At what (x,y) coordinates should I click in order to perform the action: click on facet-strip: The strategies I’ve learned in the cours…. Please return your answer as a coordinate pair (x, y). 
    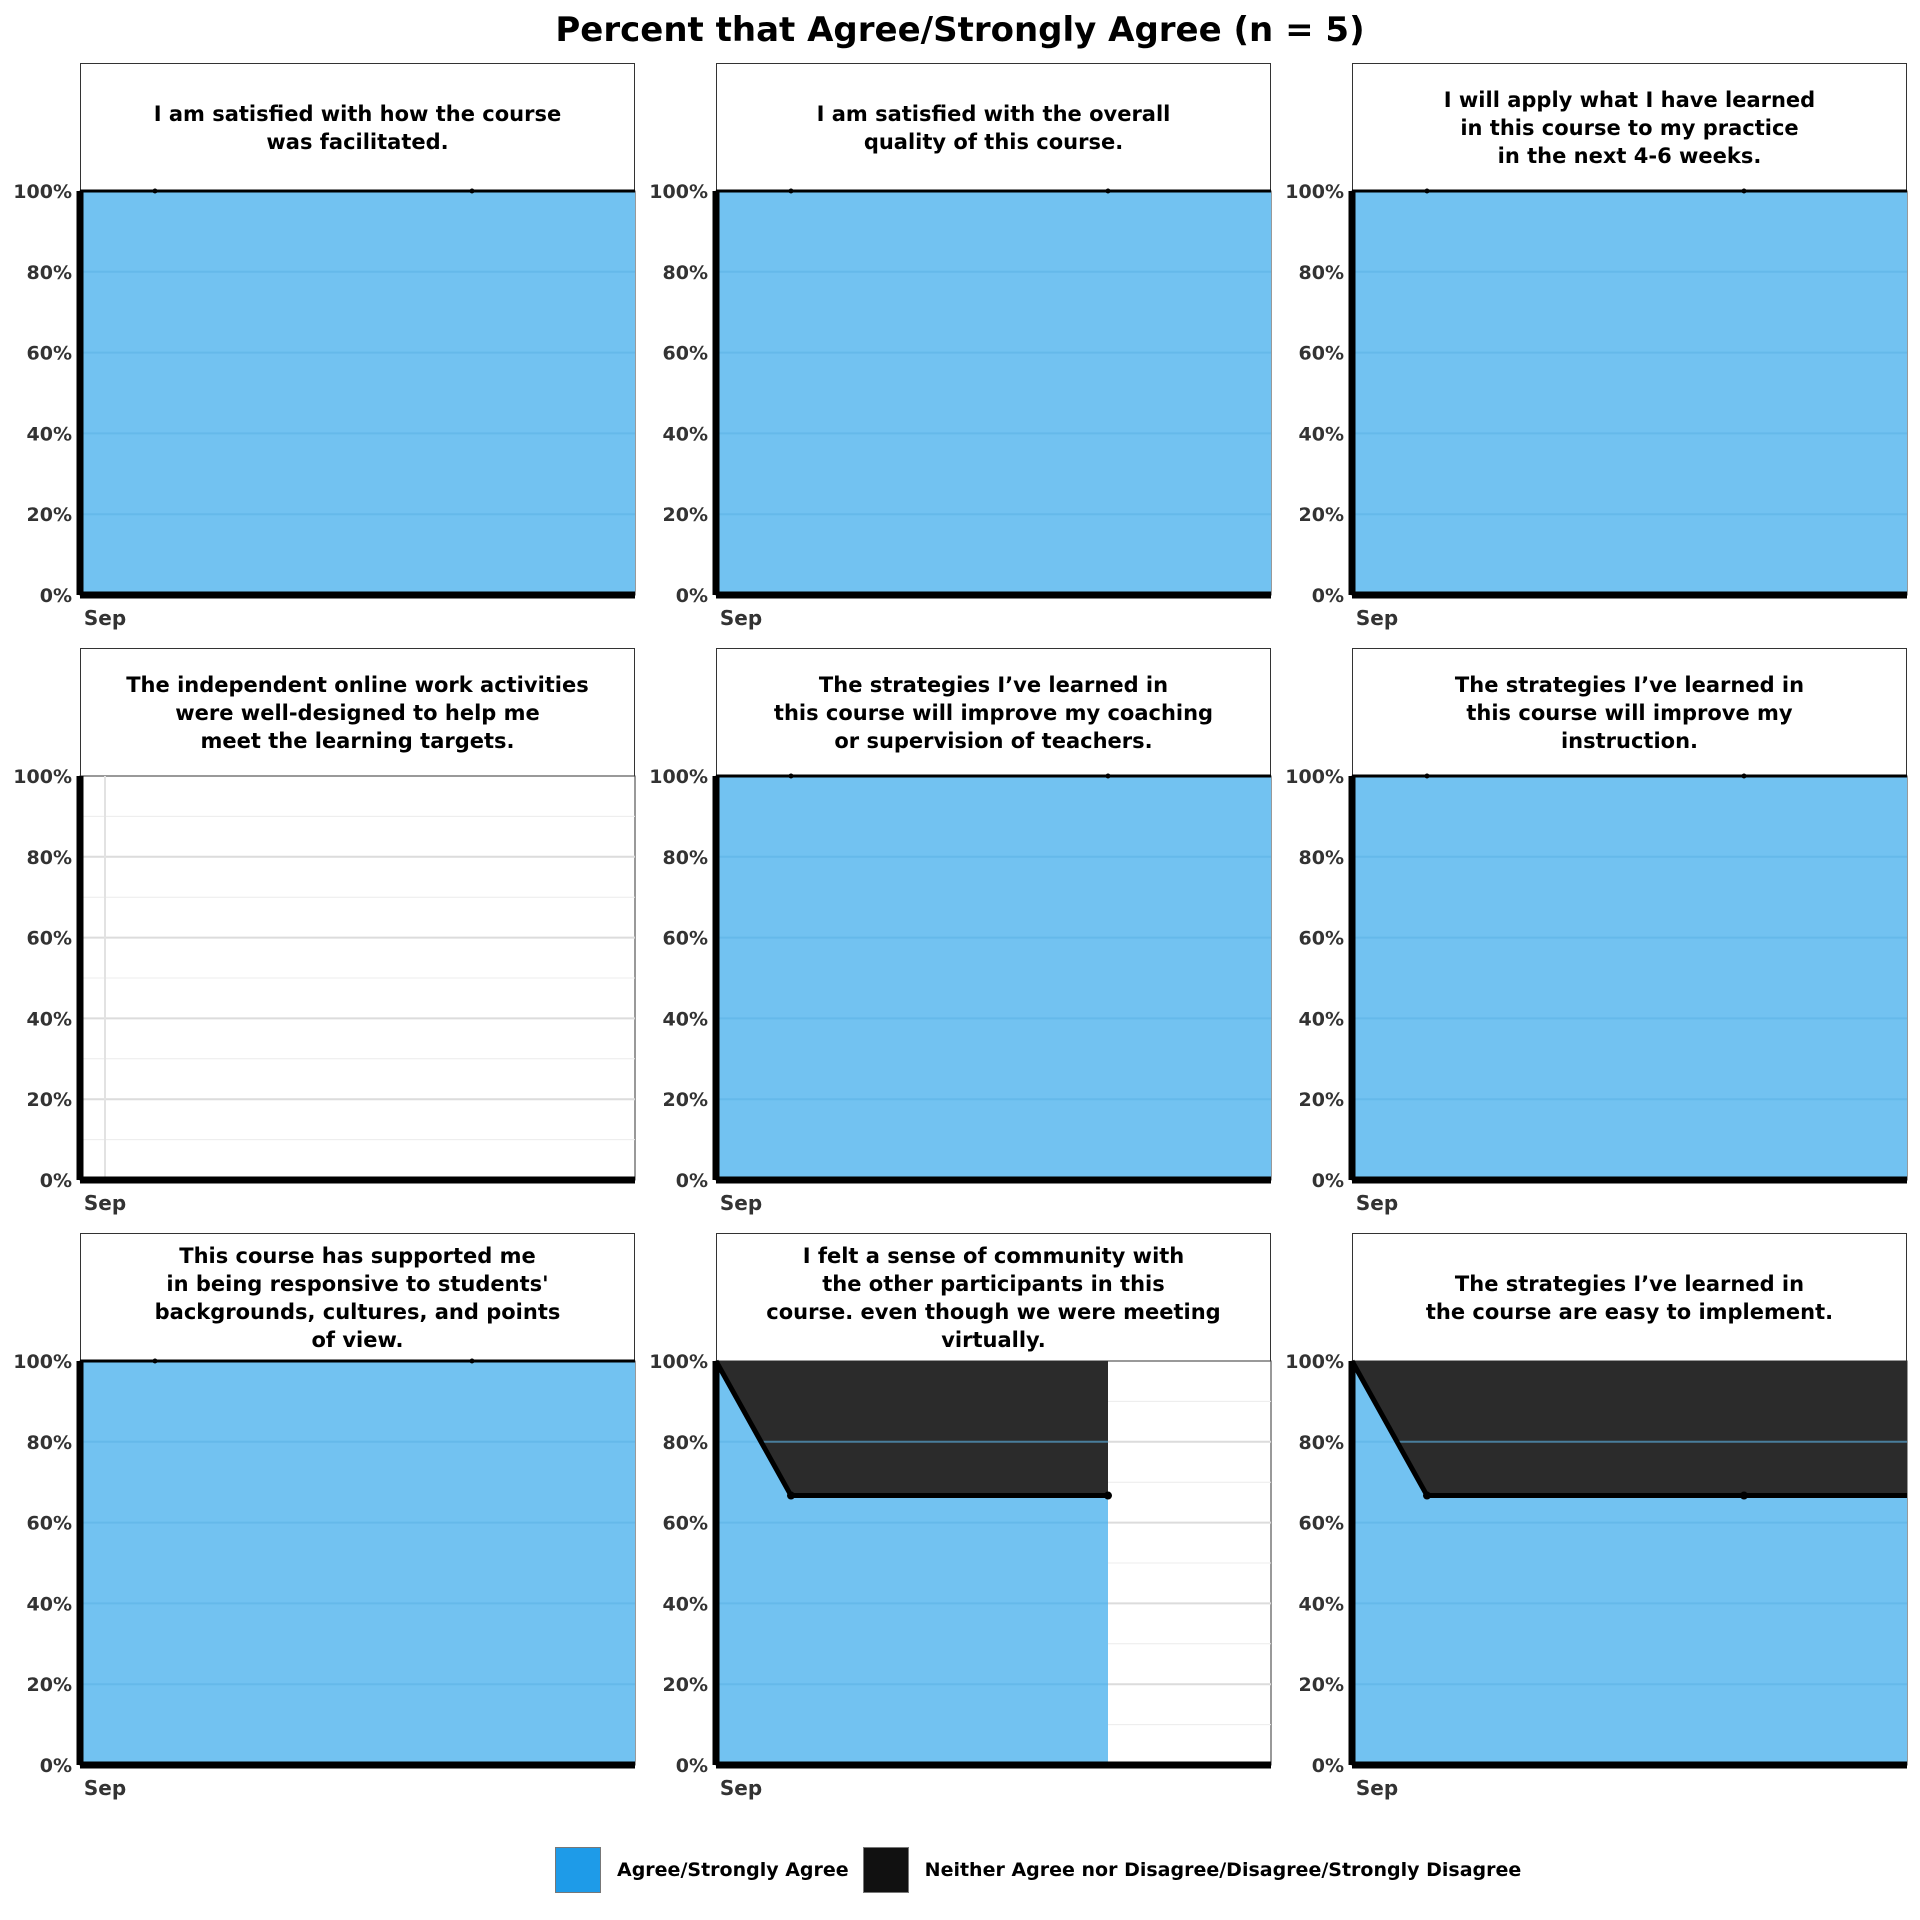
    Looking at the image, I should click on (1629, 1297).